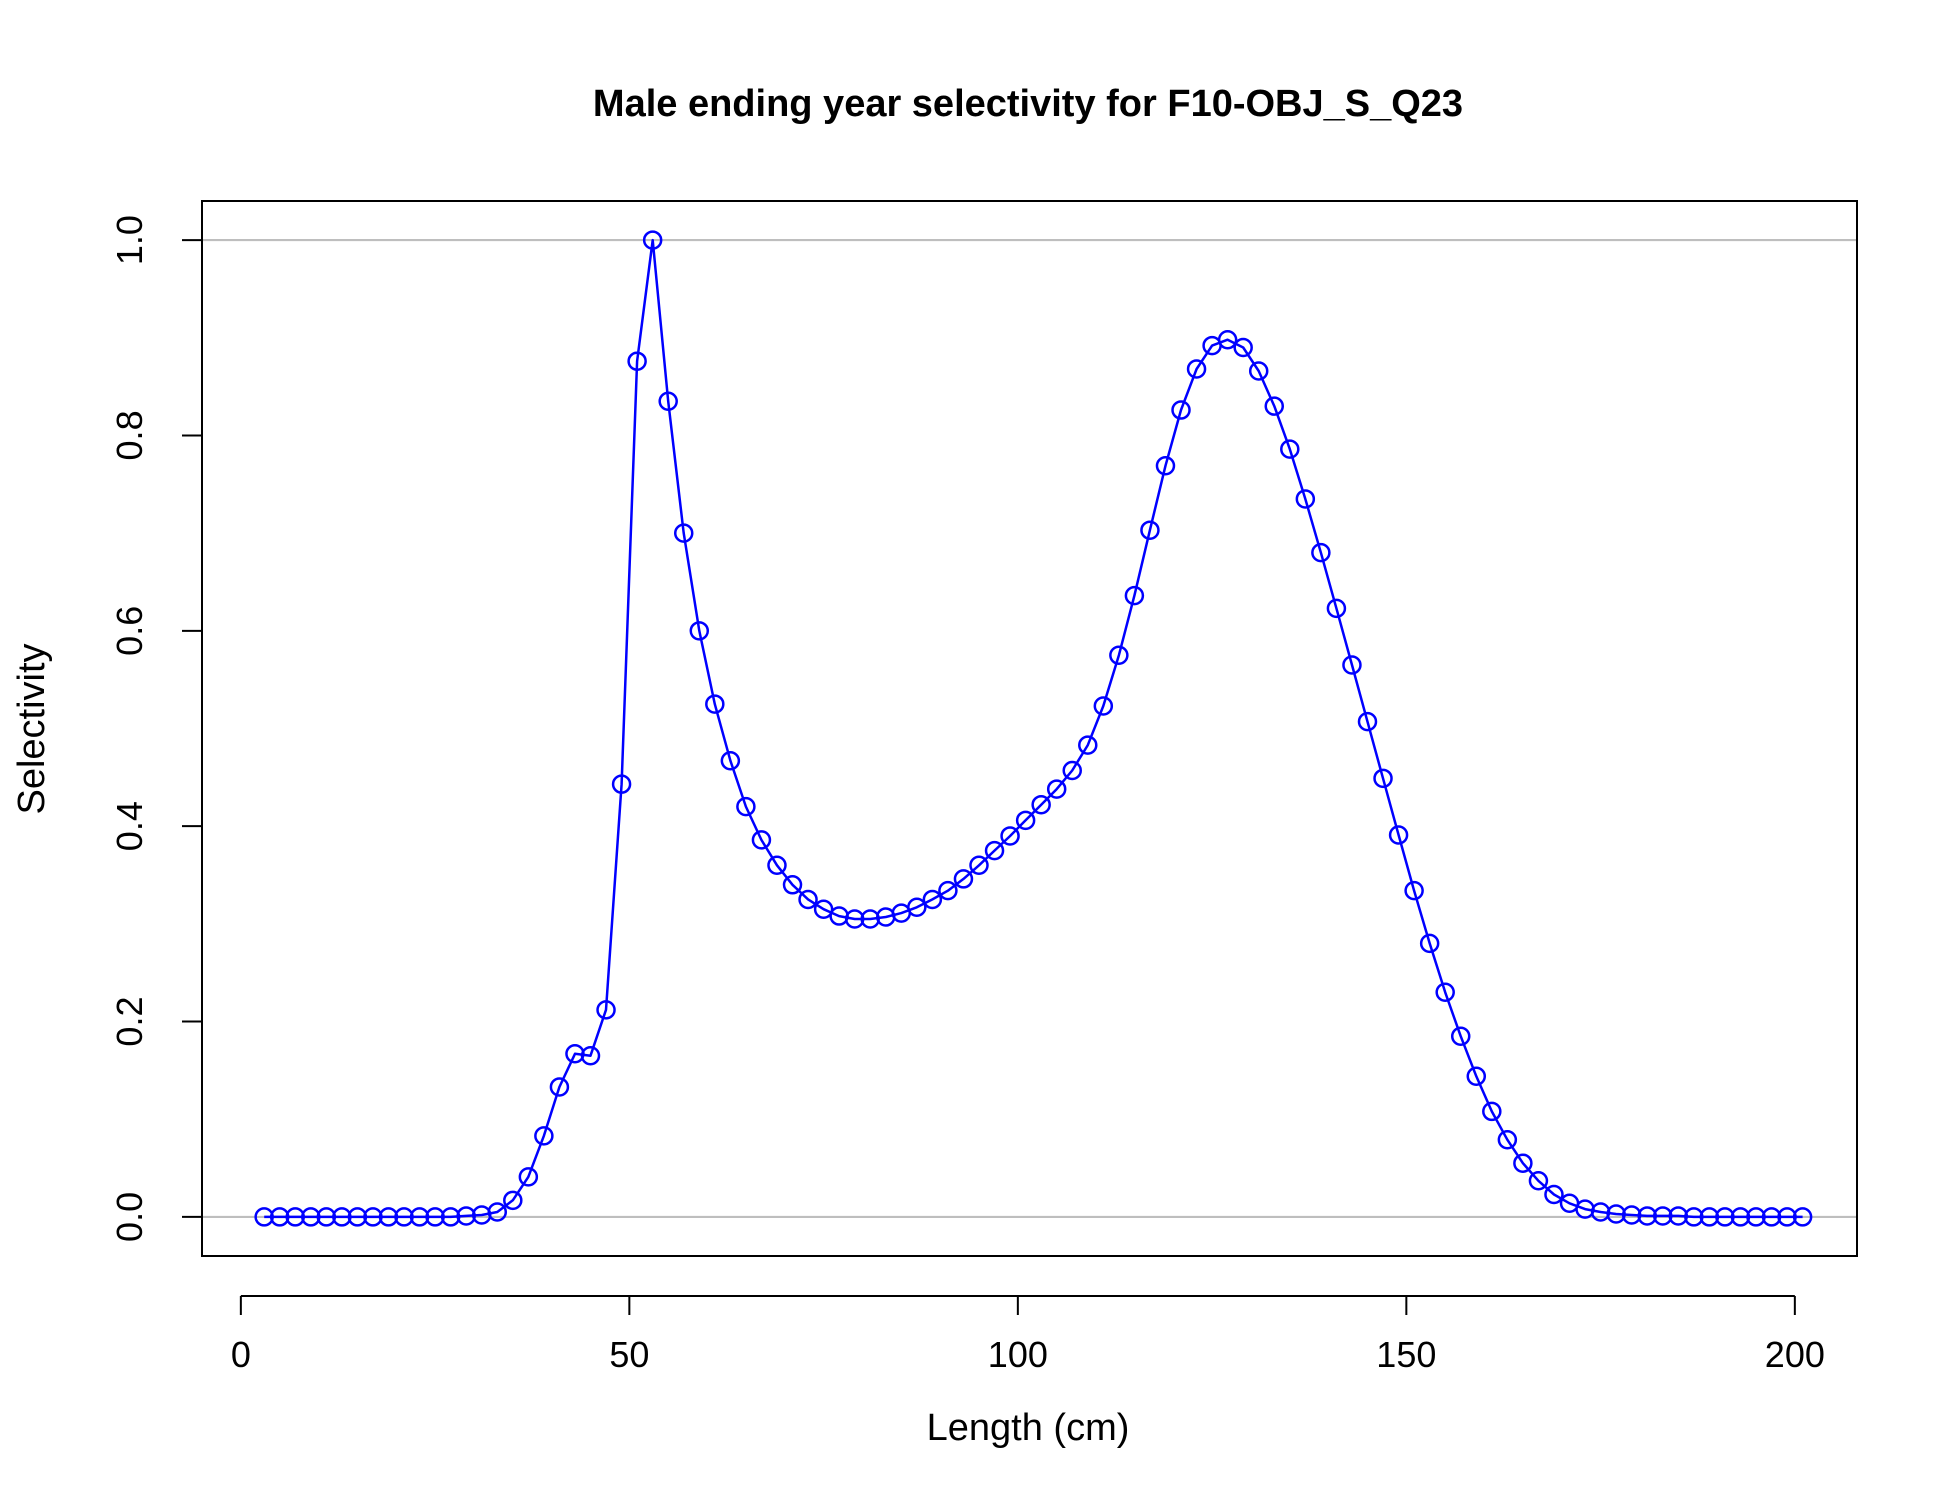 This screenshot has height=1500, width=1950. I want to click on x-tick-label: 0, so click(241, 1354).